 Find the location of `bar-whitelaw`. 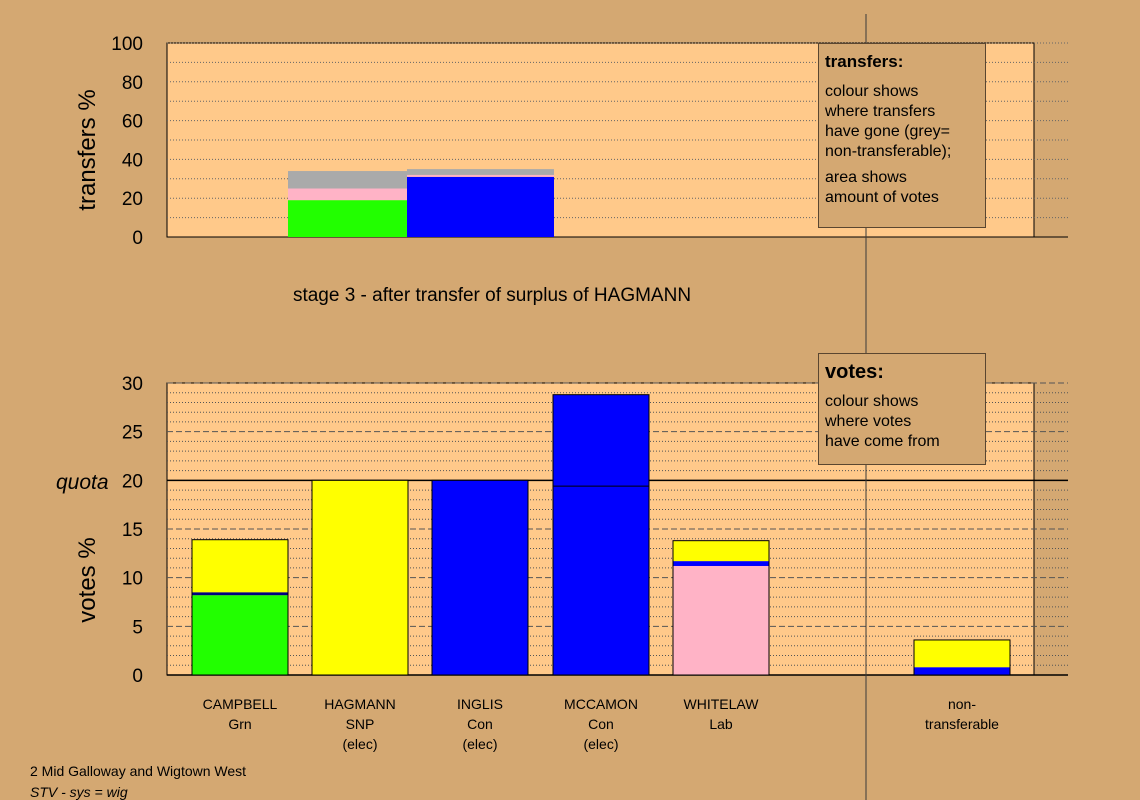

bar-whitelaw is located at coordinates (721, 608).